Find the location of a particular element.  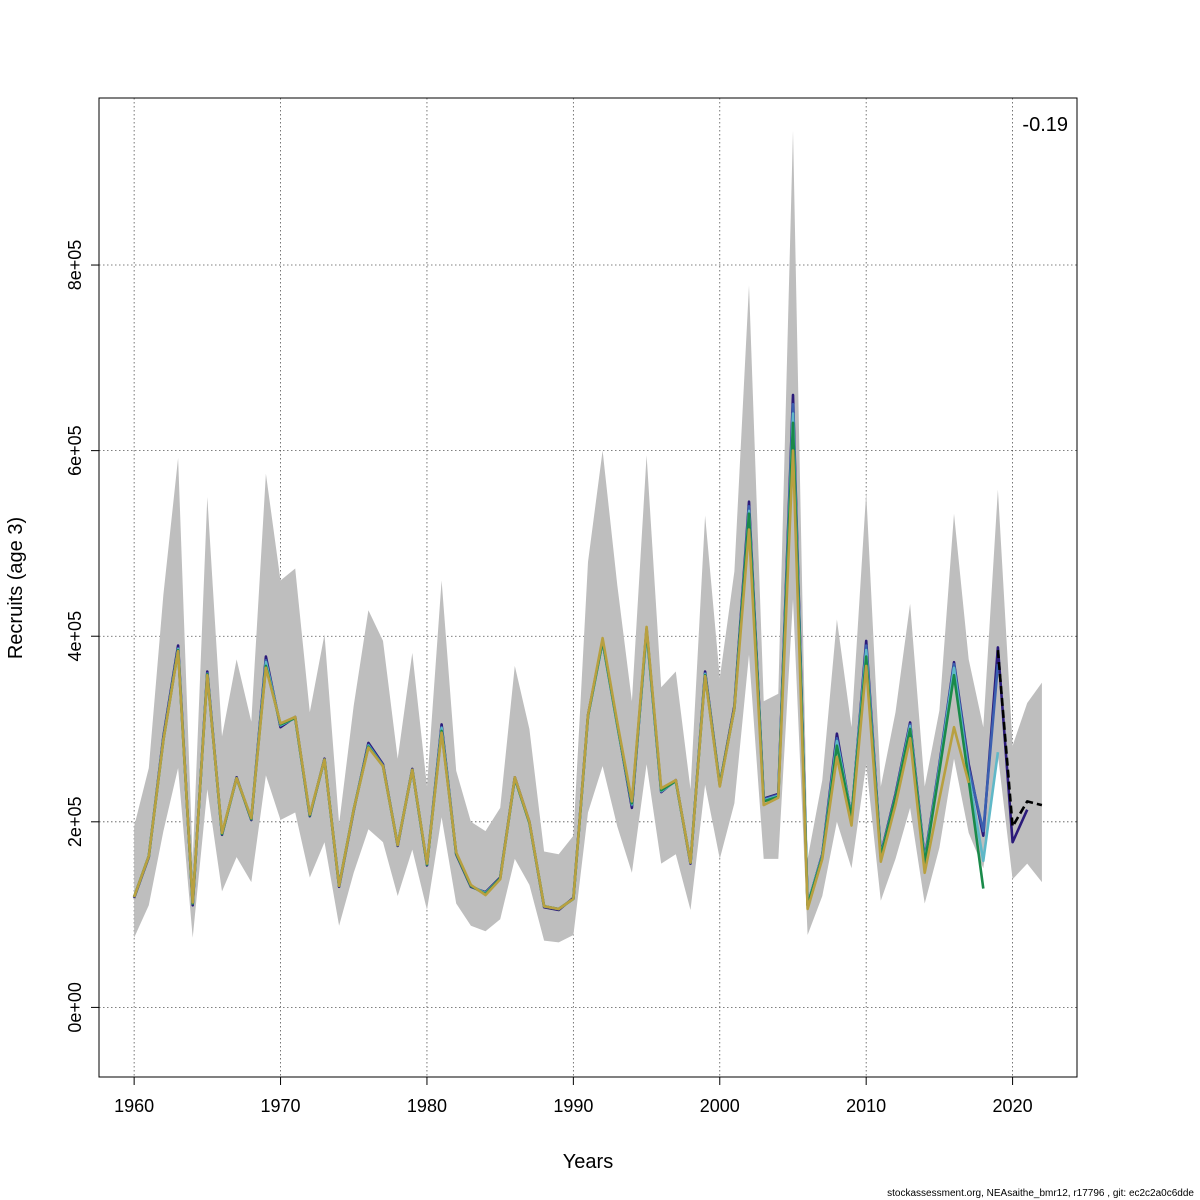

x-tick-label: 2010 is located at coordinates (866, 1106).